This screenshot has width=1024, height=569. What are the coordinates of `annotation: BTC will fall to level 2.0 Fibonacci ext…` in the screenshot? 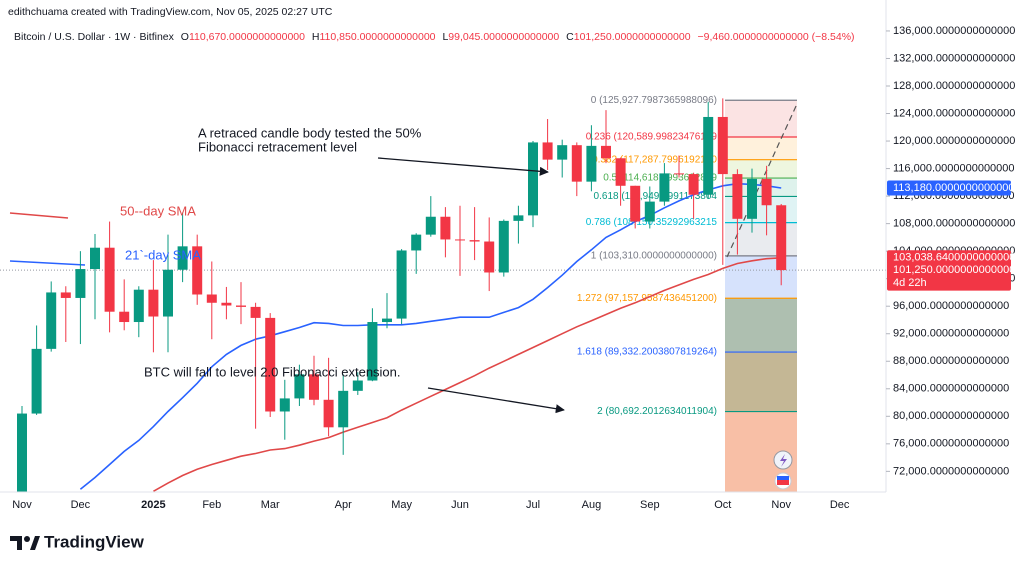 It's located at (272, 371).